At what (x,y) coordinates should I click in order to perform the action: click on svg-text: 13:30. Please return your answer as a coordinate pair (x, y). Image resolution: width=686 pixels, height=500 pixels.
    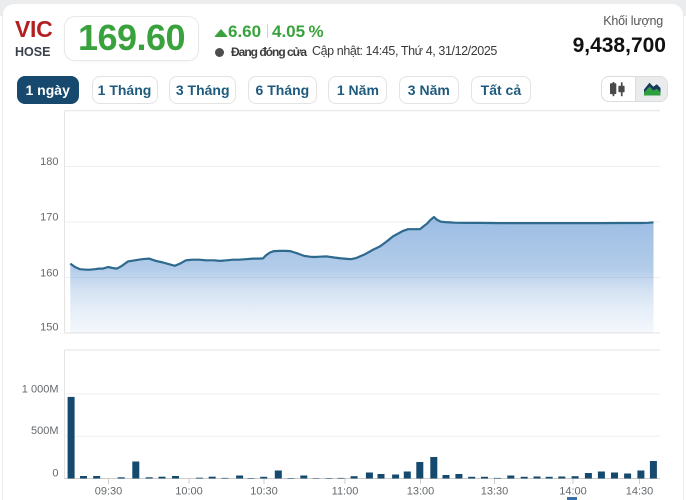
    Looking at the image, I should click on (495, 492).